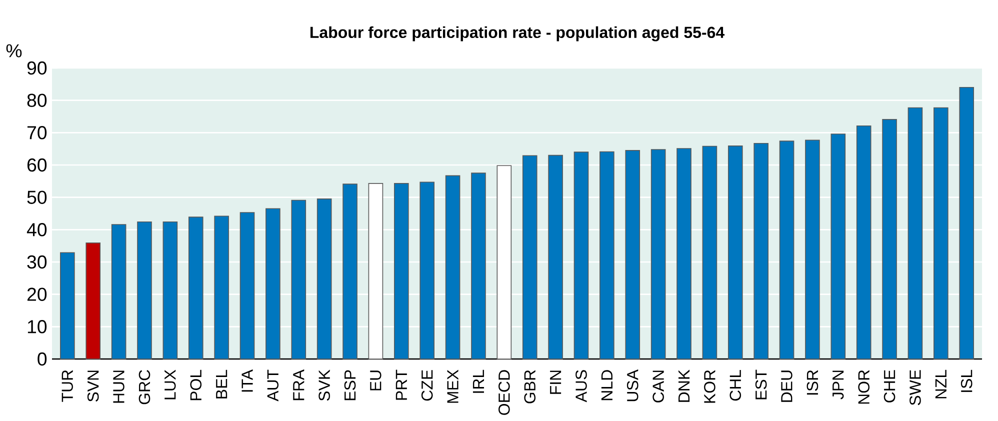 The width and height of the screenshot is (998, 421). What do you see at coordinates (517, 34) in the screenshot?
I see `chart-title: Labour force participation rate - population aged 55-64` at bounding box center [517, 34].